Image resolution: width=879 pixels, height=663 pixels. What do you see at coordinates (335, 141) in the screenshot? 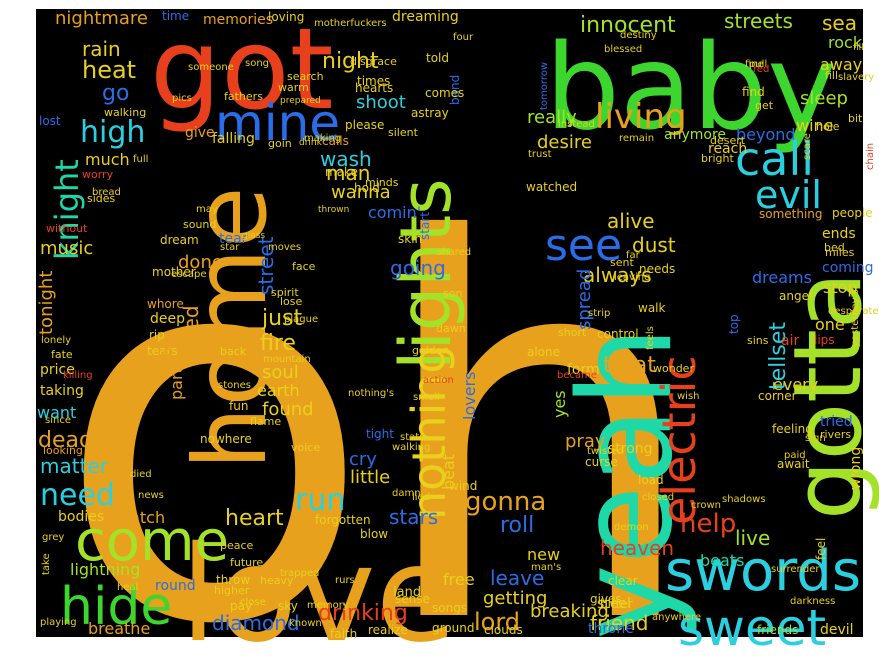
I see `word-calls: calls` at bounding box center [335, 141].